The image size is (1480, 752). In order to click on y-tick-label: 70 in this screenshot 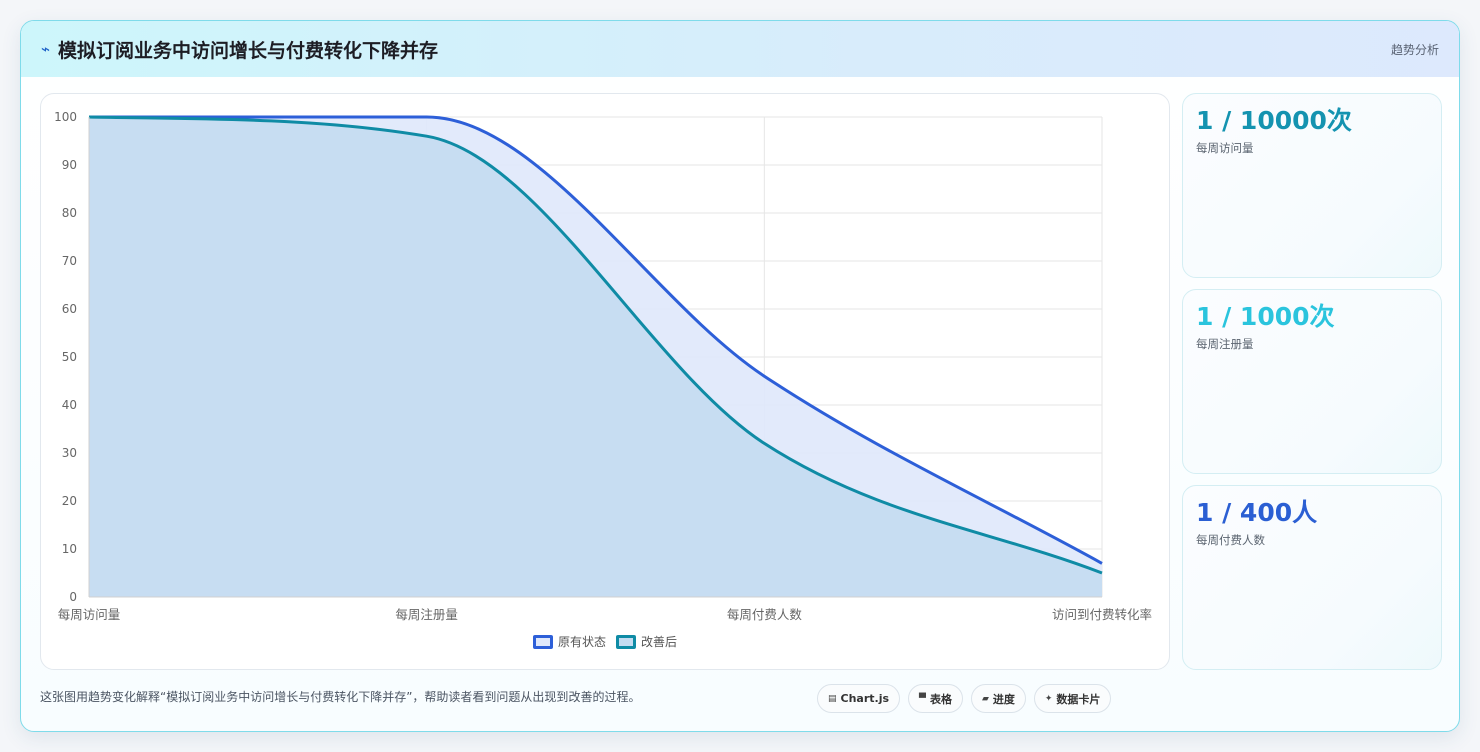, I will do `click(69, 261)`.